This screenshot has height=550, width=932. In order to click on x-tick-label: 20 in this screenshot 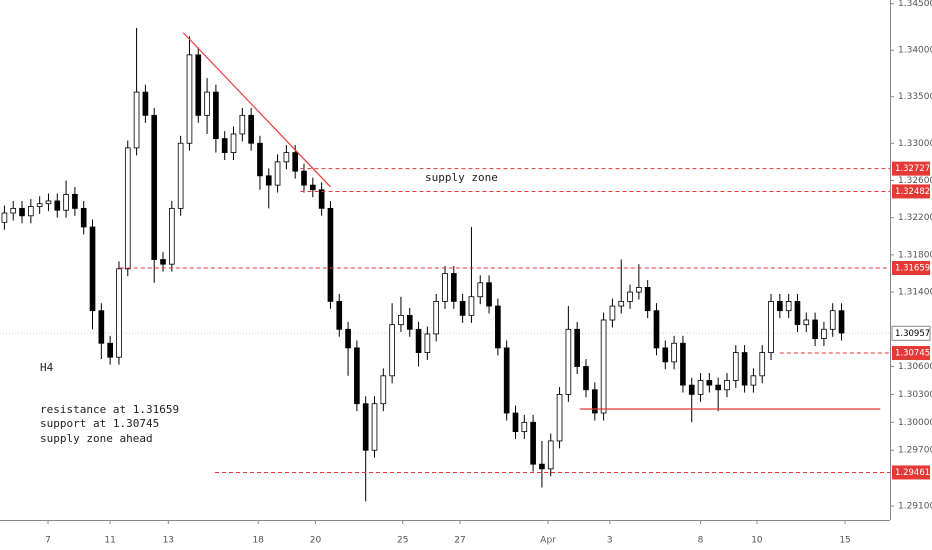, I will do `click(316, 541)`.